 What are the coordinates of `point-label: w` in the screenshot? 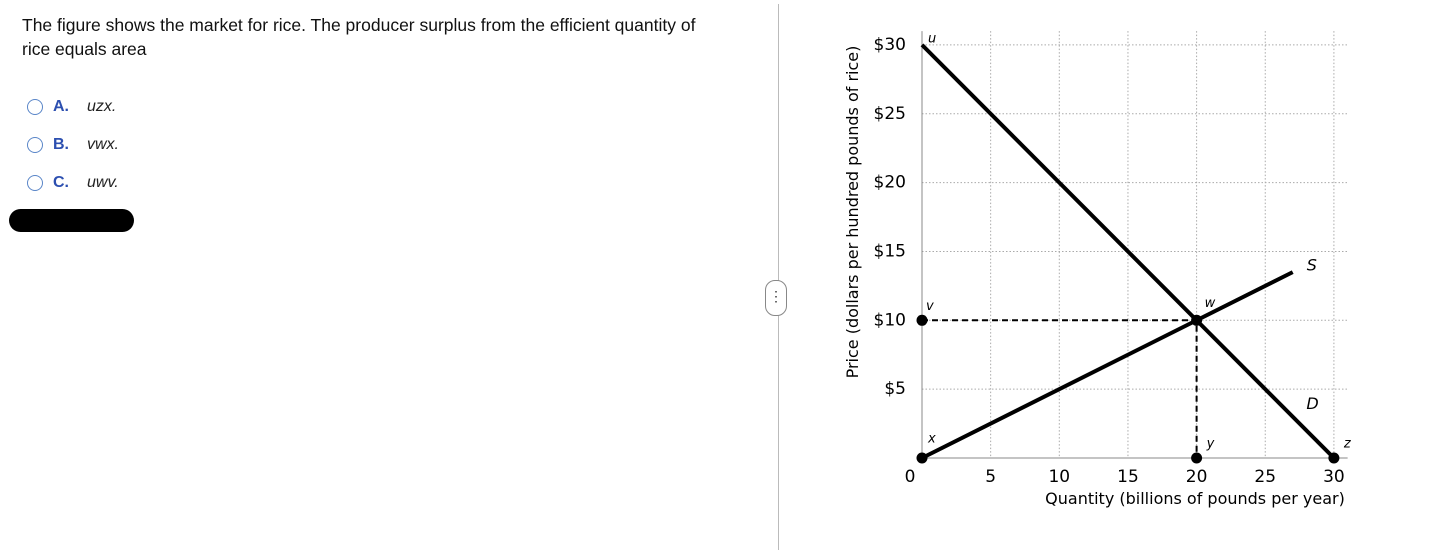 It's located at (1210, 303).